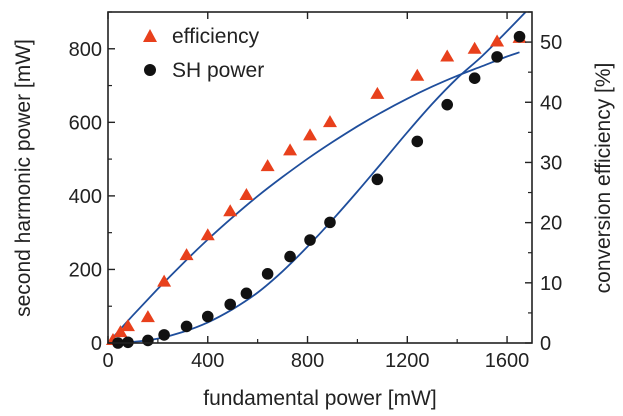 This screenshot has height=416, width=623. Describe the element at coordinates (85, 270) in the screenshot. I see `y-tick-label-left: 200` at that location.